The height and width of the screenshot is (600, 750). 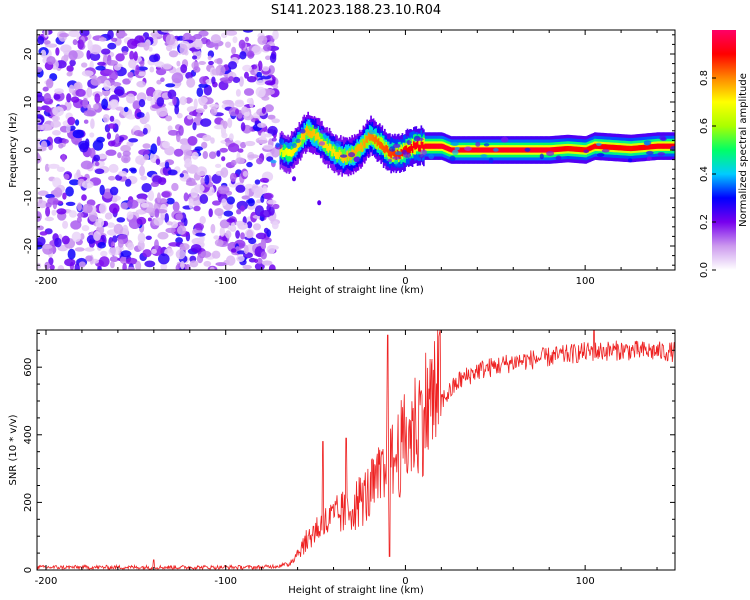 I want to click on spectrogram-y-axis-label: Frequency (Hz), so click(x=13, y=150).